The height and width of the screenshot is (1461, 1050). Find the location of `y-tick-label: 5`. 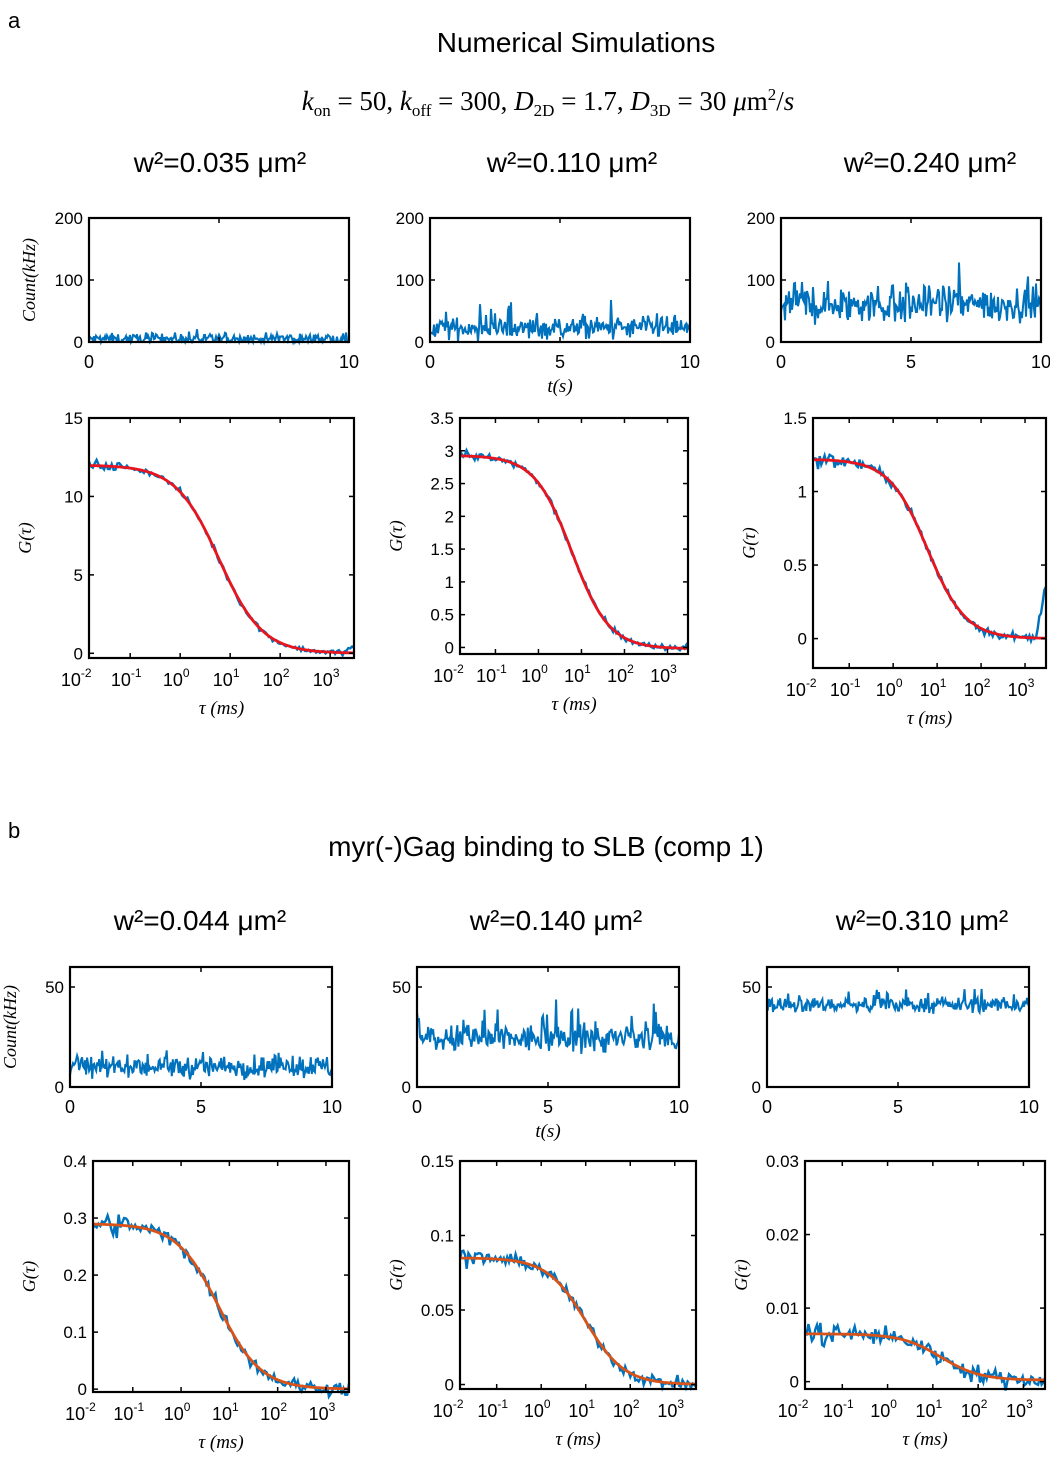

y-tick-label: 5 is located at coordinates (78, 575).